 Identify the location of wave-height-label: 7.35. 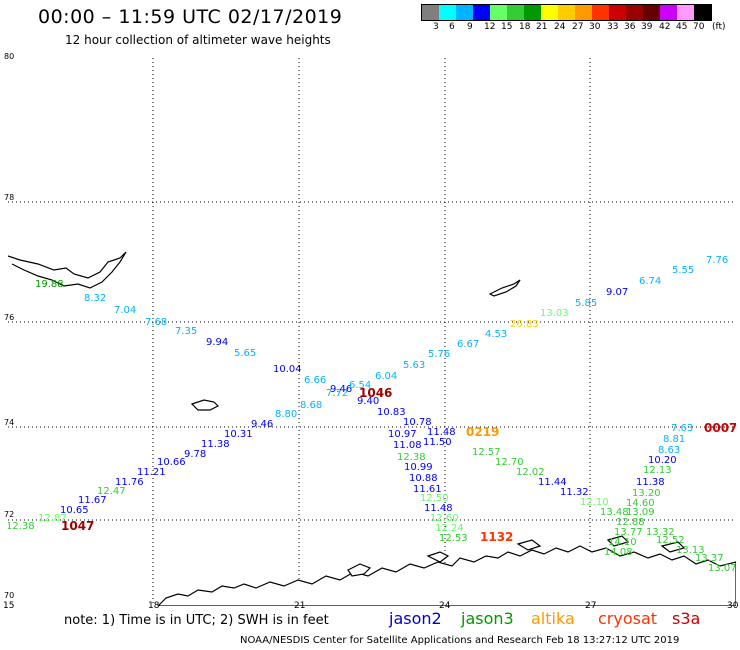
(186, 331).